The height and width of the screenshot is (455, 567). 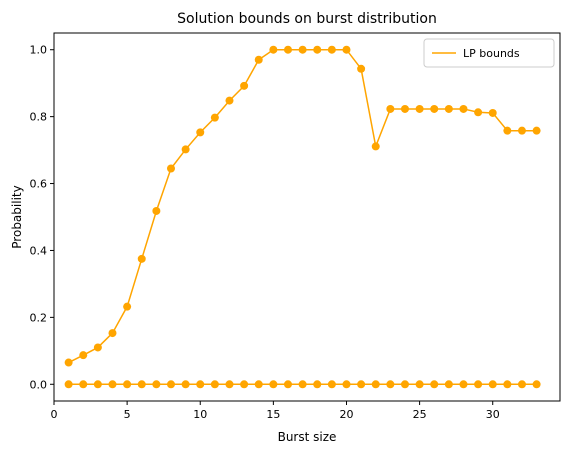 I want to click on legend-box, so click(x=489, y=53).